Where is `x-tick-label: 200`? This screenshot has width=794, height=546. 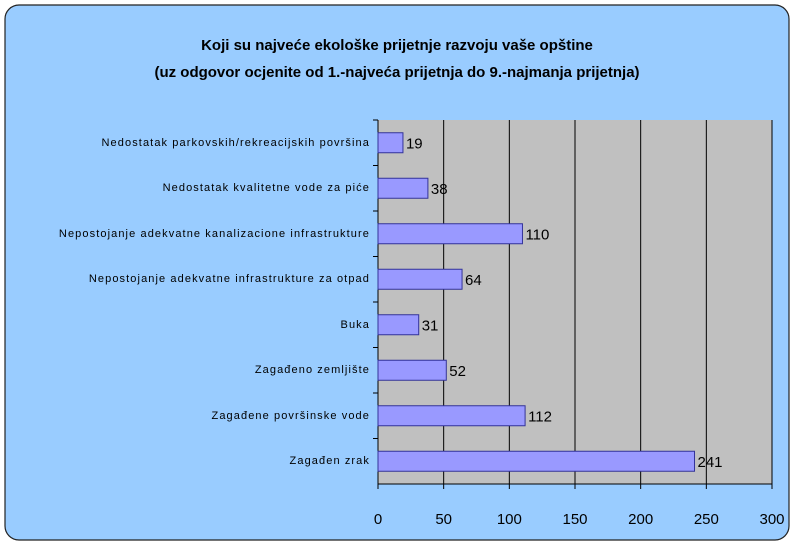
x-tick-label: 200 is located at coordinates (640, 519).